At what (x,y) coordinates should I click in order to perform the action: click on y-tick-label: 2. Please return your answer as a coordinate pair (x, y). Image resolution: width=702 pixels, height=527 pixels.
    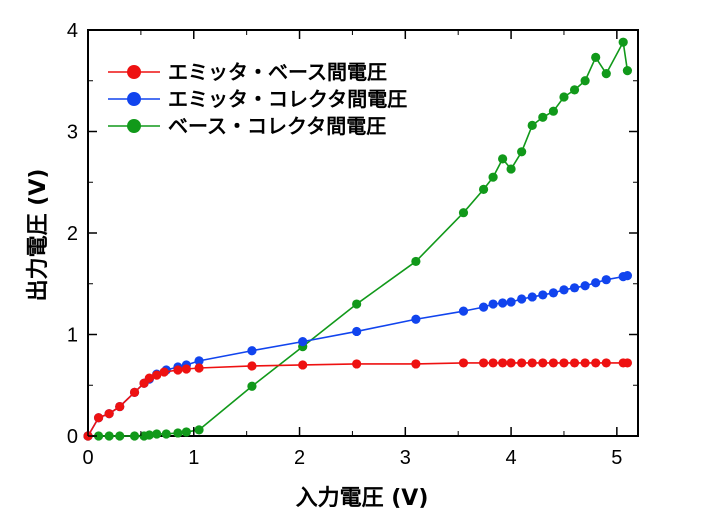
    Looking at the image, I should click on (72, 234).